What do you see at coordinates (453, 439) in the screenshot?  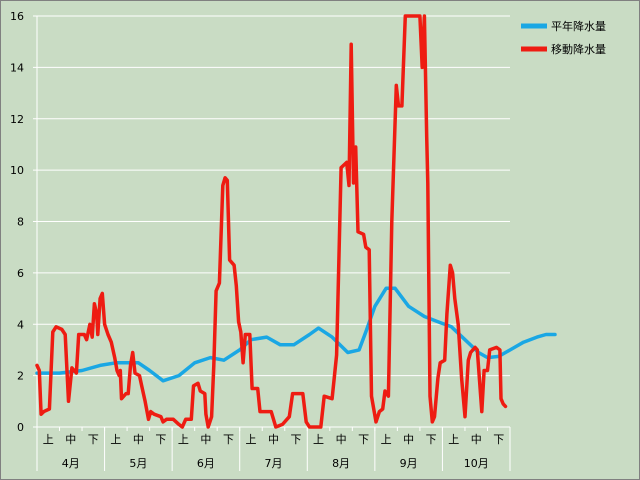 I see `x-subtick-label-6-0: 上` at bounding box center [453, 439].